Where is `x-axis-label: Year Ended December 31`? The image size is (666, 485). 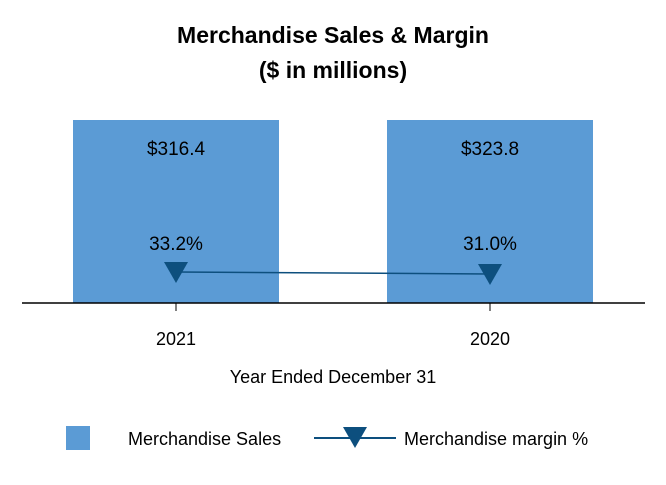
x-axis-label: Year Ended December 31 is located at coordinates (333, 377).